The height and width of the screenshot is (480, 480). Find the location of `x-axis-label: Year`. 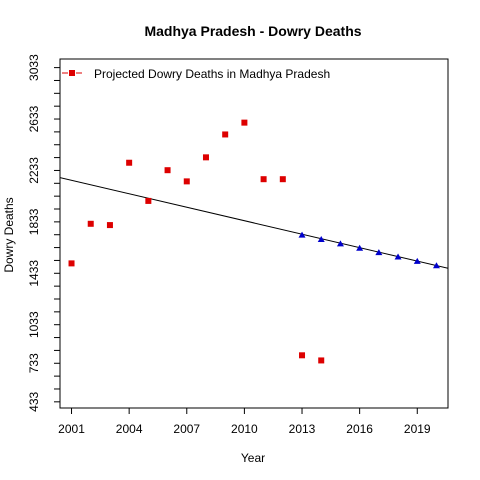

x-axis-label: Year is located at coordinates (253, 458).